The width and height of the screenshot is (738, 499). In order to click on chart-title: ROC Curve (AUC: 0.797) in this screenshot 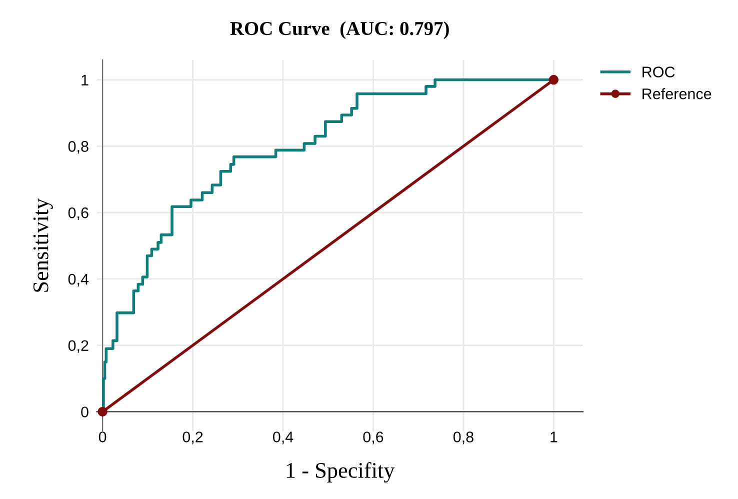, I will do `click(339, 30)`.